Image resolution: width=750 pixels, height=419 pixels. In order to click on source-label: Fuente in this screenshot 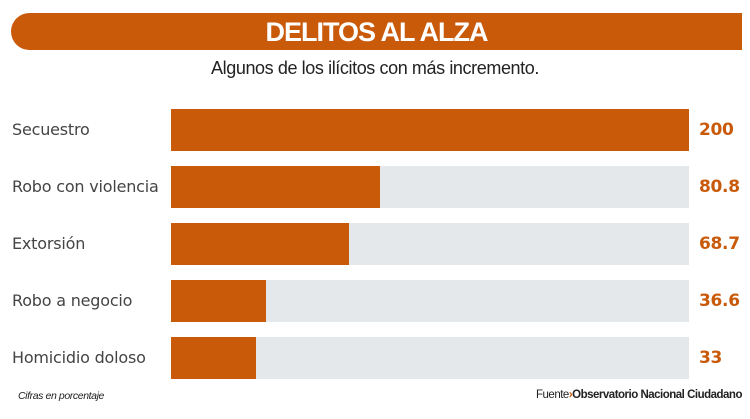, I will do `click(552, 395)`.